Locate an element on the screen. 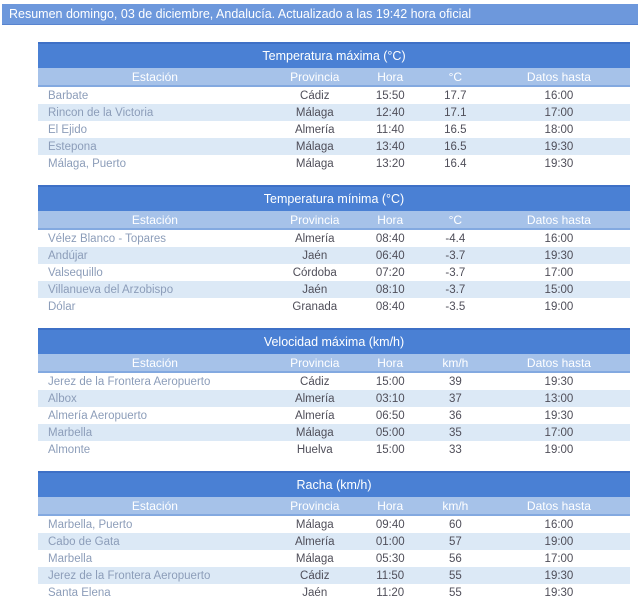  table-row: Cabo de Gata Almería 01:00 57 19:00 is located at coordinates (334, 541).